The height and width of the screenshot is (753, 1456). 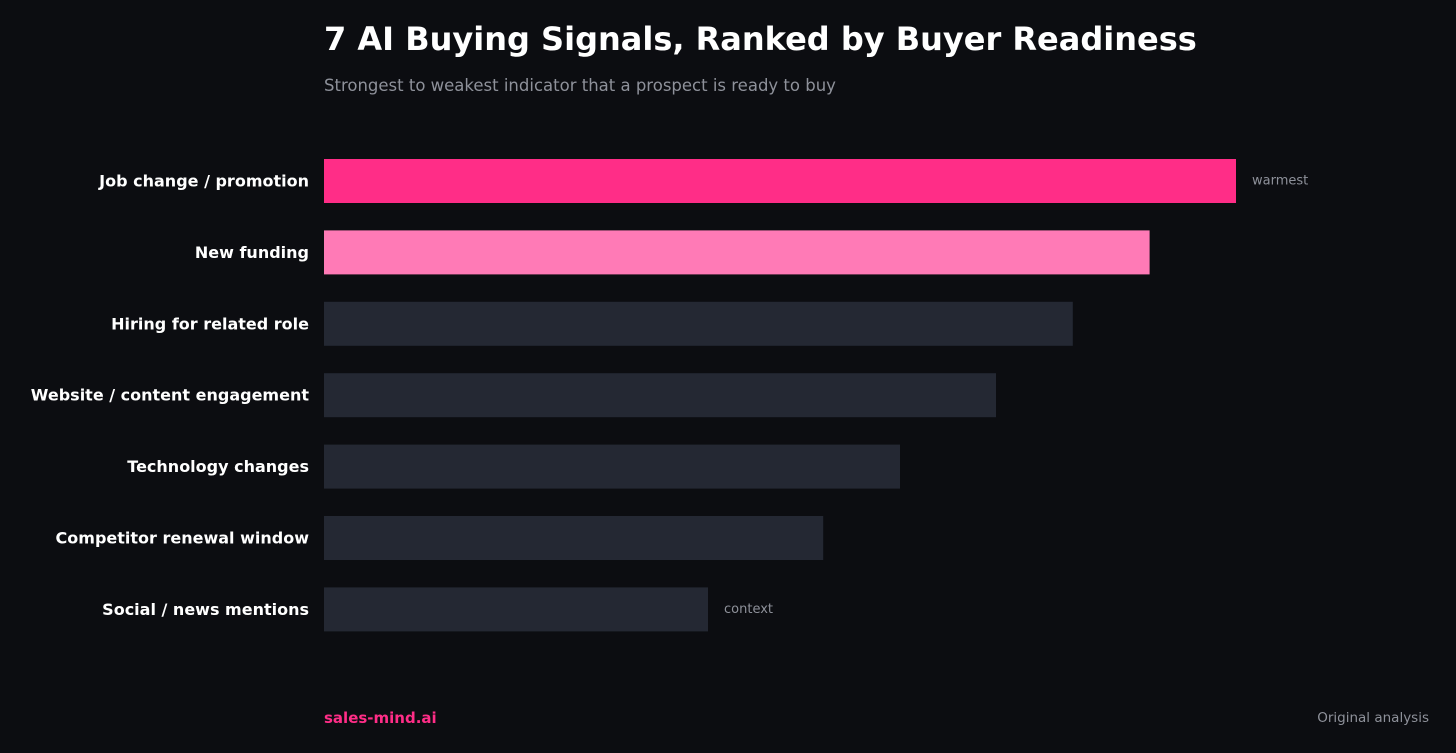 What do you see at coordinates (210, 323) in the screenshot?
I see `category-label: Hiring for related role` at bounding box center [210, 323].